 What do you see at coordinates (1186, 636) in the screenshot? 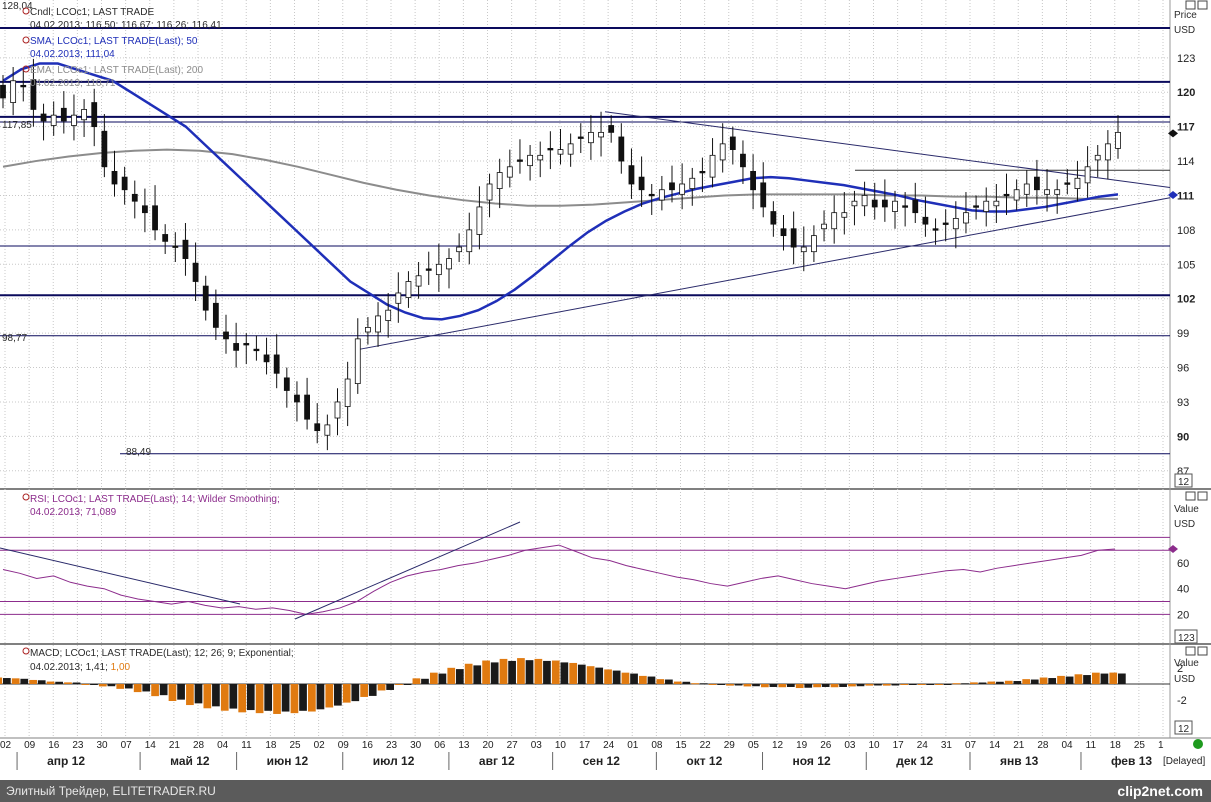
I see `rsi-scale-box` at bounding box center [1186, 636].